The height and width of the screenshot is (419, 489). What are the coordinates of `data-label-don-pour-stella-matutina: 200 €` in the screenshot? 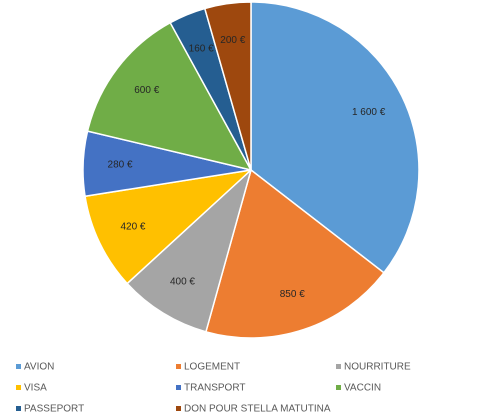 It's located at (232, 40).